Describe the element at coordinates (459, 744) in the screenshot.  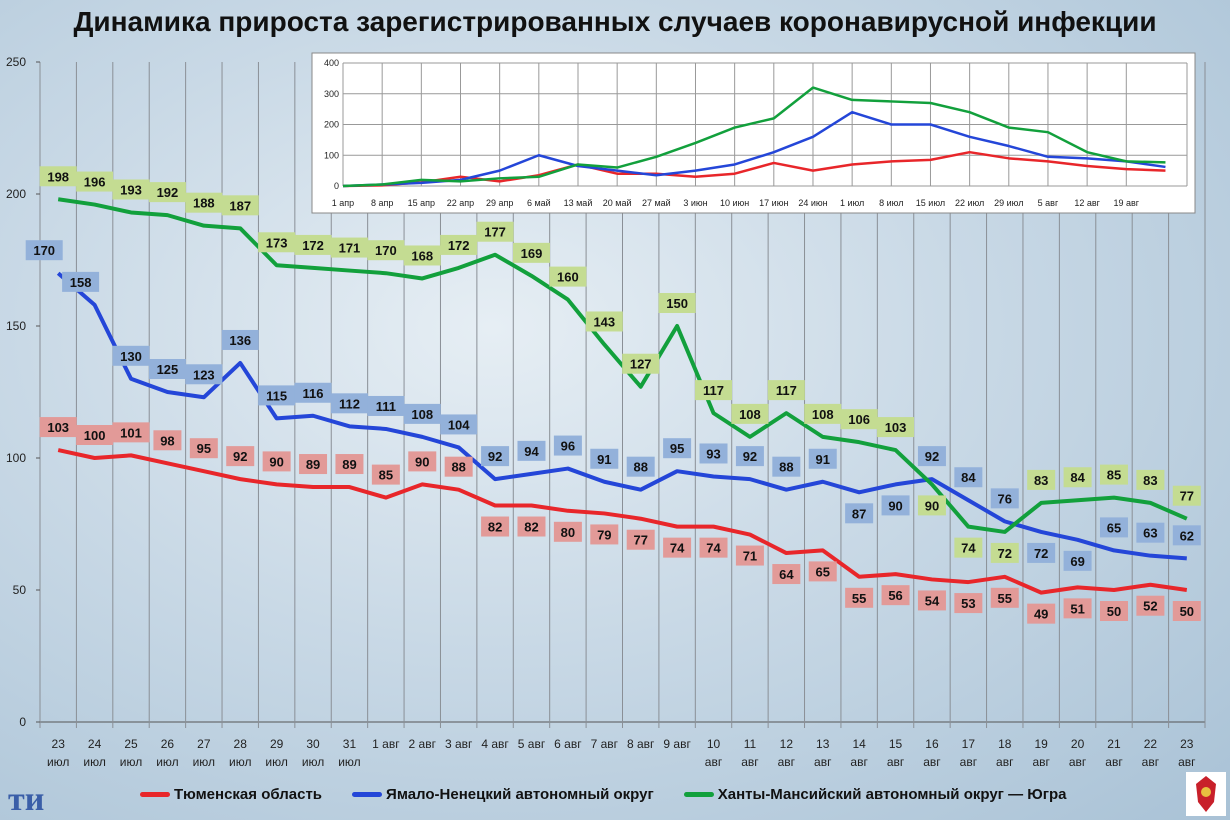
I see `x-tick-label: 3 авг` at that location.